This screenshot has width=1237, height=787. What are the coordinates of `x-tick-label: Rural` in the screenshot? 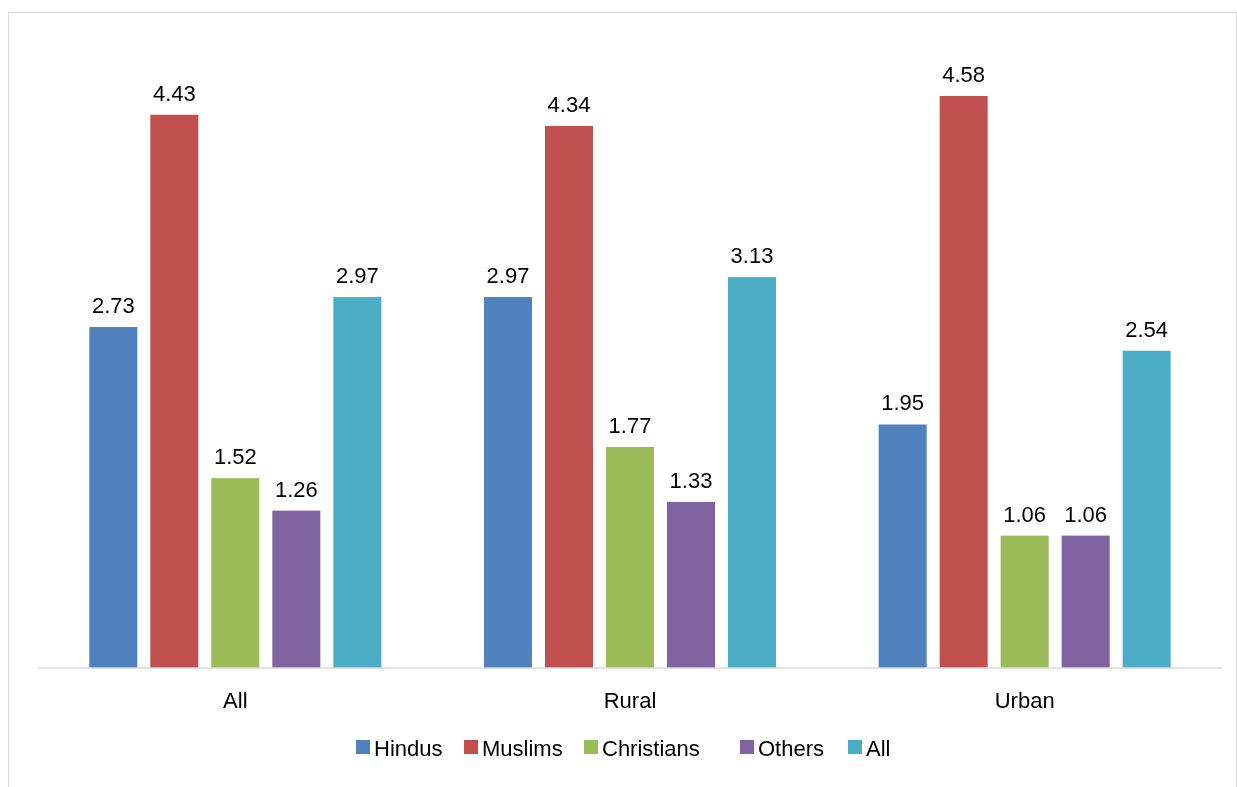 It's located at (630, 700).